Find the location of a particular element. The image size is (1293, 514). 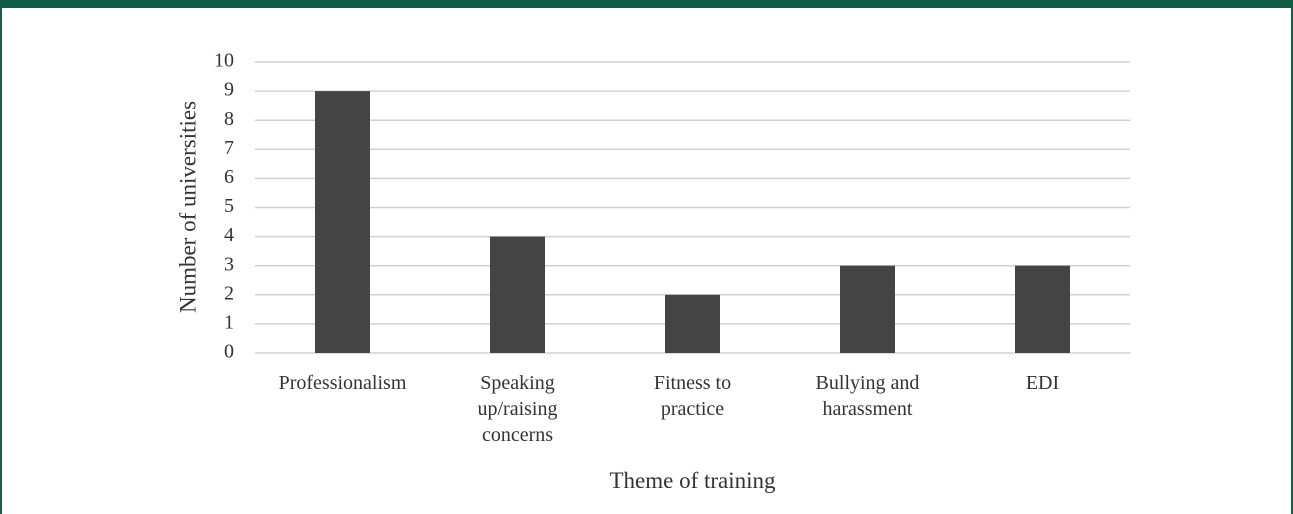

y-tick-label: 0 is located at coordinates (229, 352).